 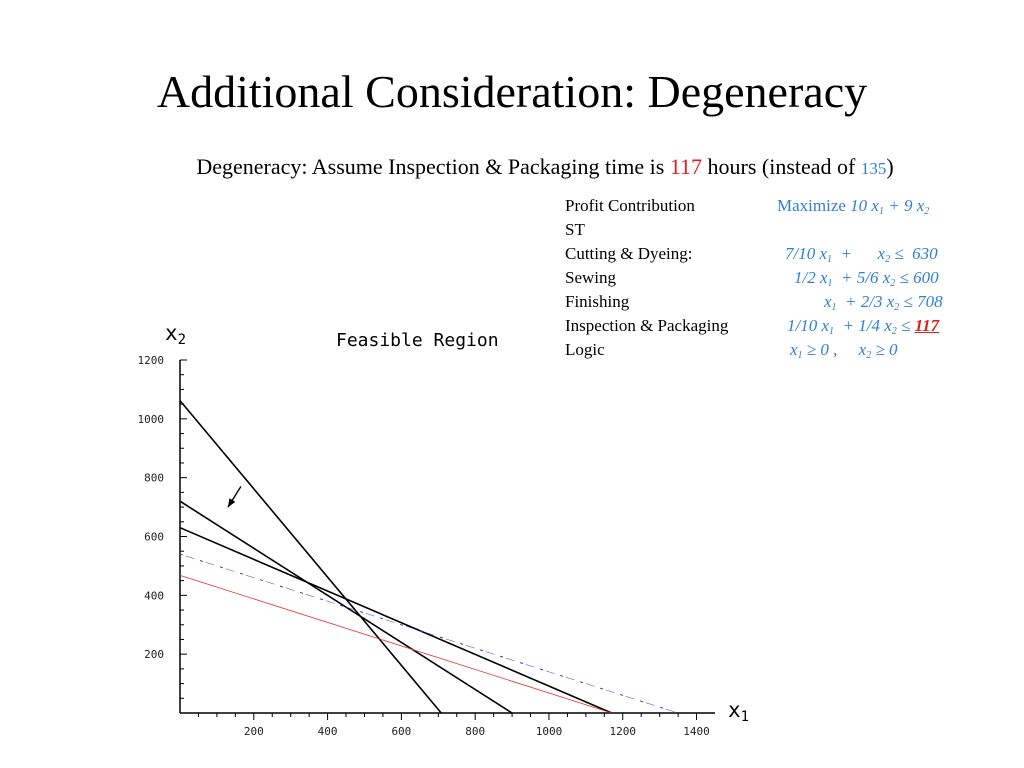 I want to click on objective-label: Profit Contribution, so click(x=630, y=205).